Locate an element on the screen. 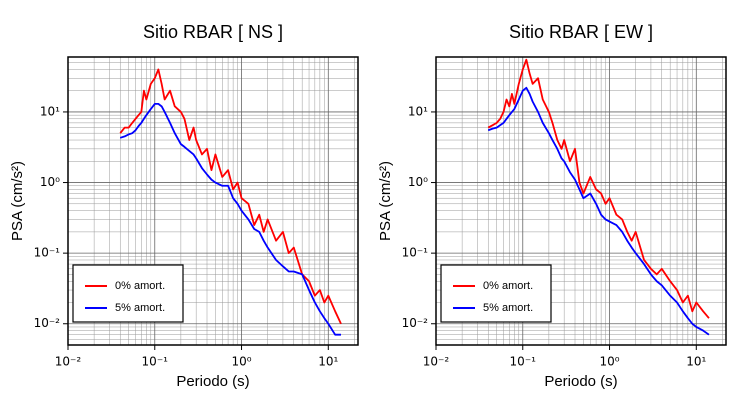  chart-title: Sitio RBAR [ EW ] is located at coordinates (581, 32).